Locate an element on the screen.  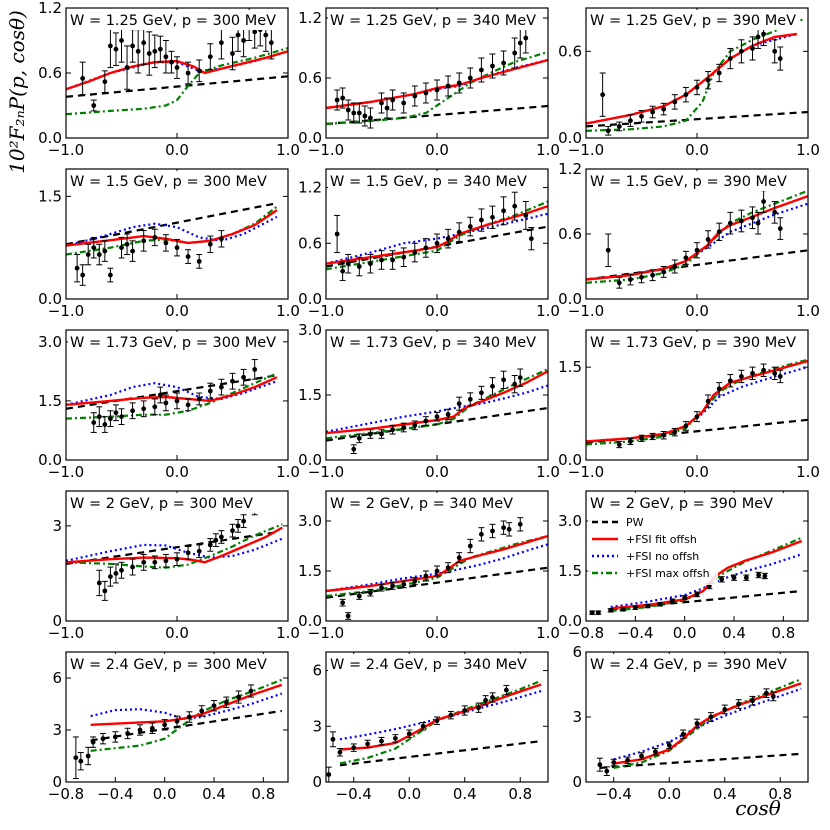
panel-title: W = 1.25 GeV, p = 300 MeV is located at coordinates (173, 21).